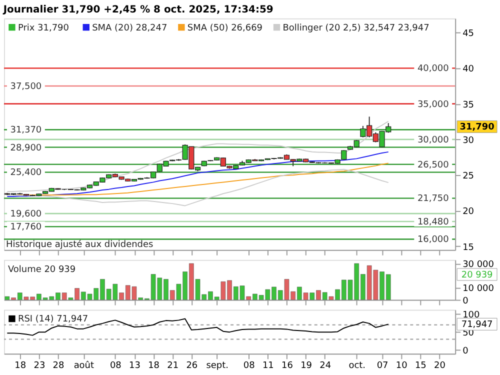 Image resolution: width=500 pixels, height=375 pixels. What do you see at coordinates (440, 366) in the screenshot?
I see `x-tick-label: 20` at bounding box center [440, 366].